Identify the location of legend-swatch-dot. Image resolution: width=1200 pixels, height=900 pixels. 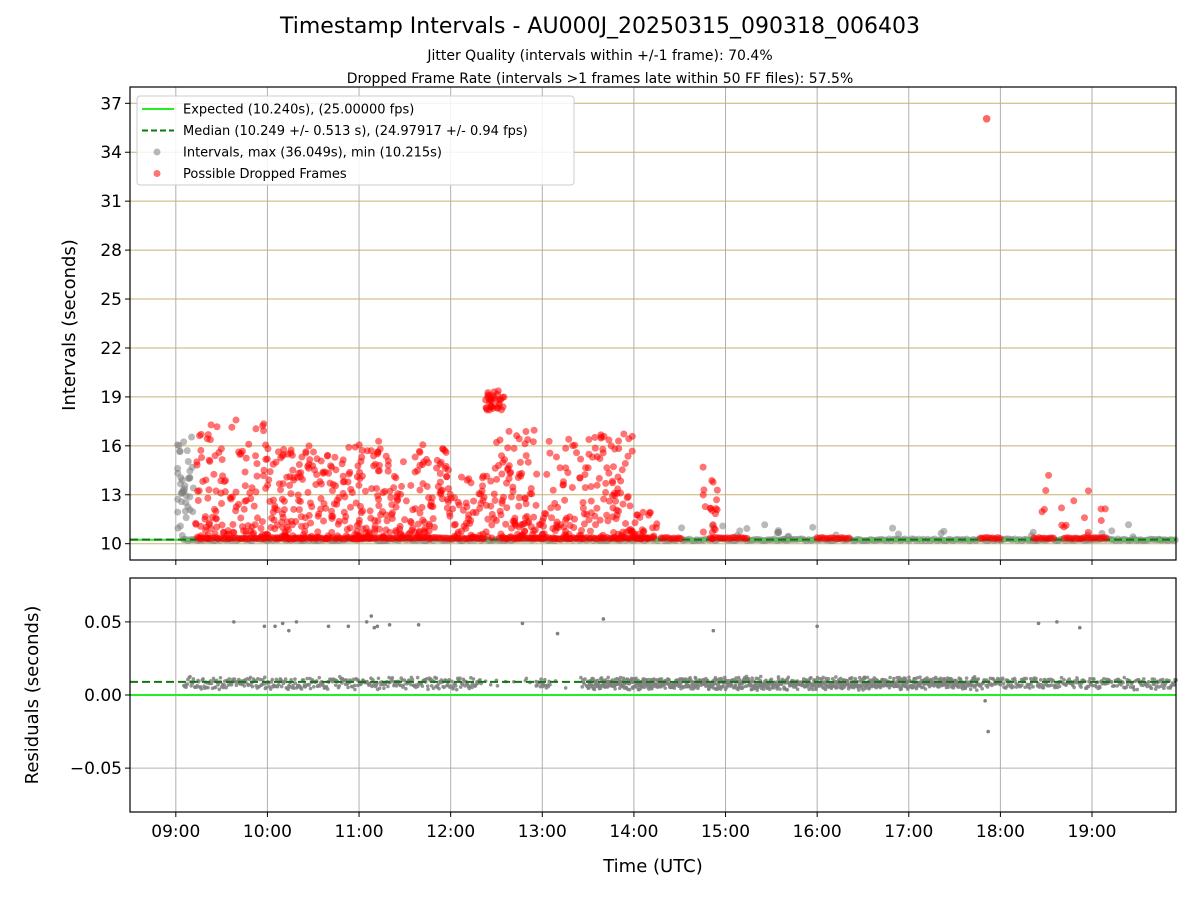
(157, 152).